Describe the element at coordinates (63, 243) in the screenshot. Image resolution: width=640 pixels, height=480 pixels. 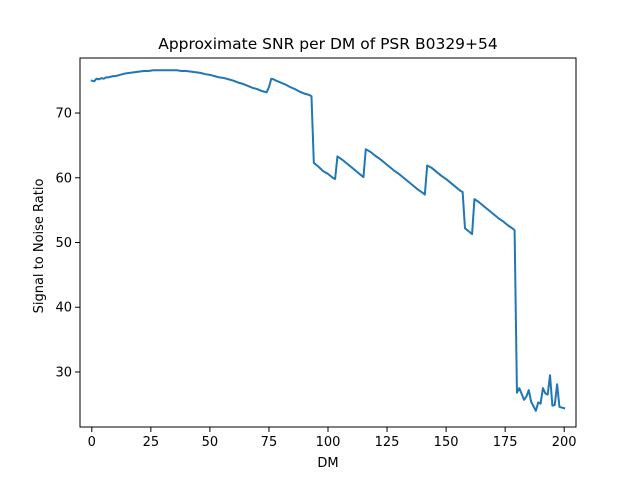
I see `y-tick-label: 50` at that location.